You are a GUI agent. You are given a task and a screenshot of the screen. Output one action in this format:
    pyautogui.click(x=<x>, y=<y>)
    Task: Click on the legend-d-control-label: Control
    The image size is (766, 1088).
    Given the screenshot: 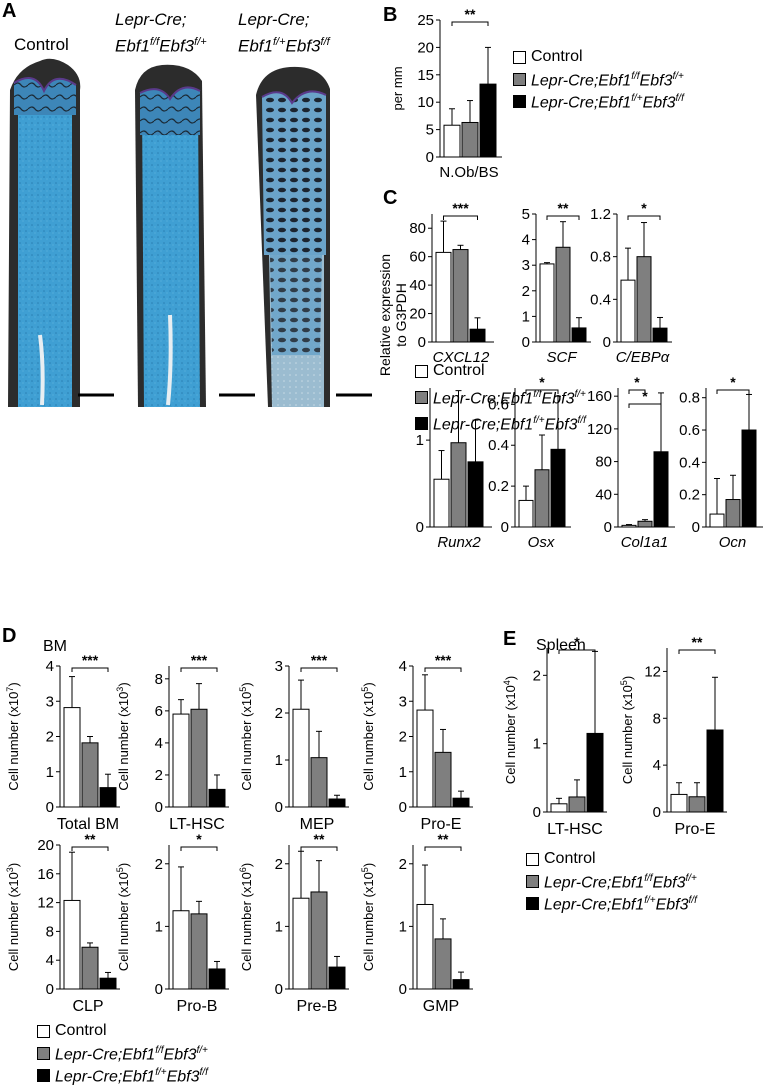 What is the action you would take?
    pyautogui.click(x=81, y=1030)
    